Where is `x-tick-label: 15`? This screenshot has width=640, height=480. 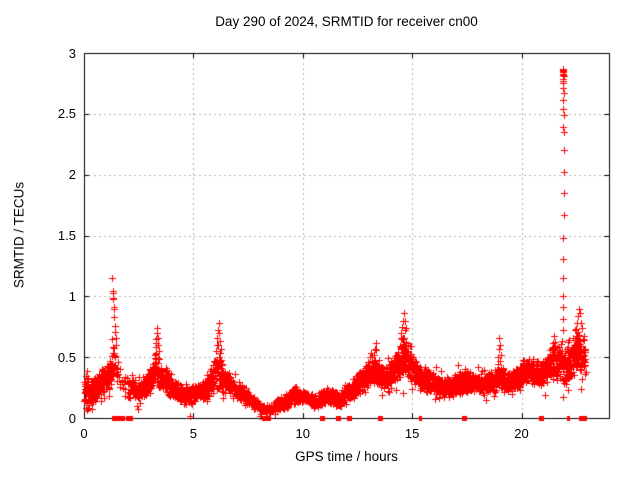 x-tick-label: 15 is located at coordinates (412, 433).